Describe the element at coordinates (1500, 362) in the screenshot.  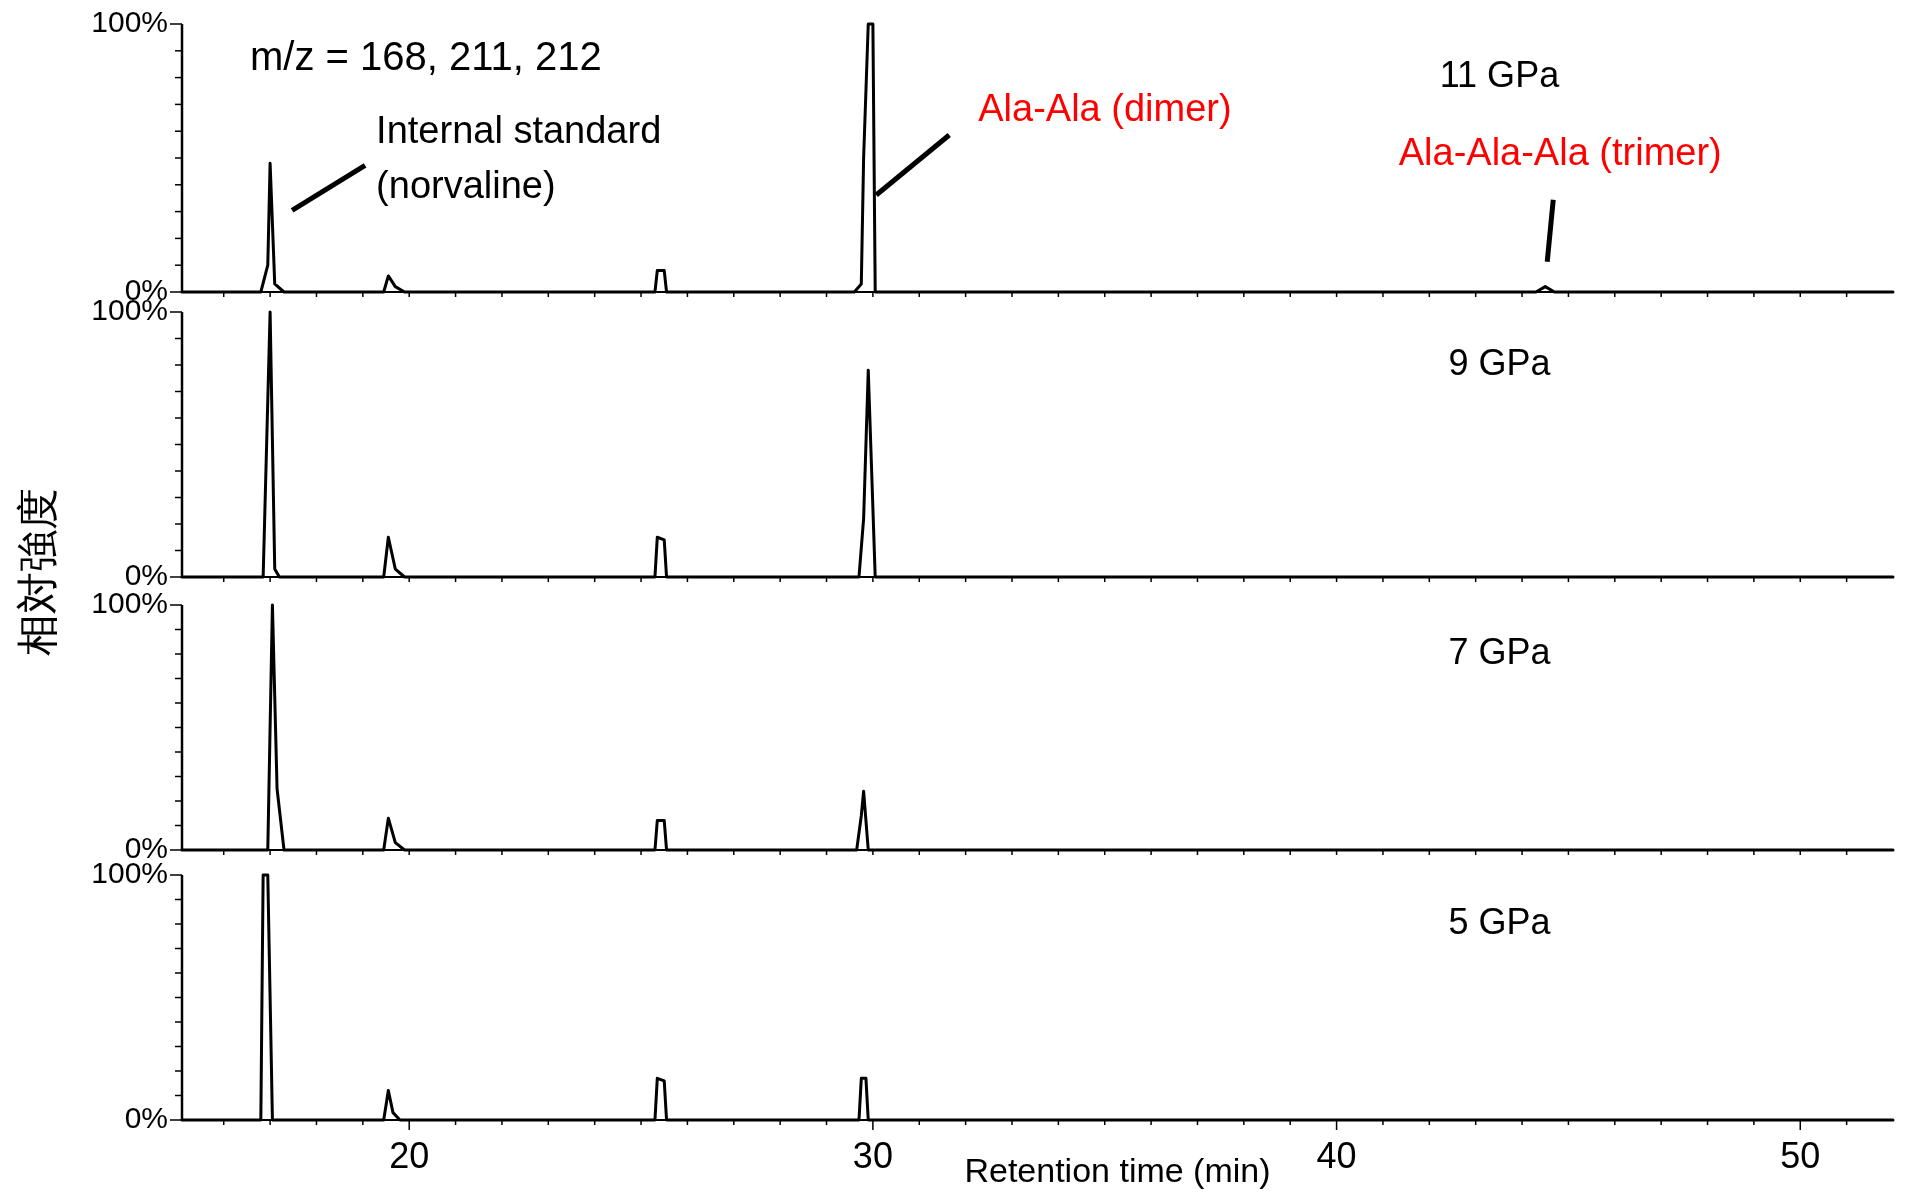
I see `text: 9 GPa` at that location.